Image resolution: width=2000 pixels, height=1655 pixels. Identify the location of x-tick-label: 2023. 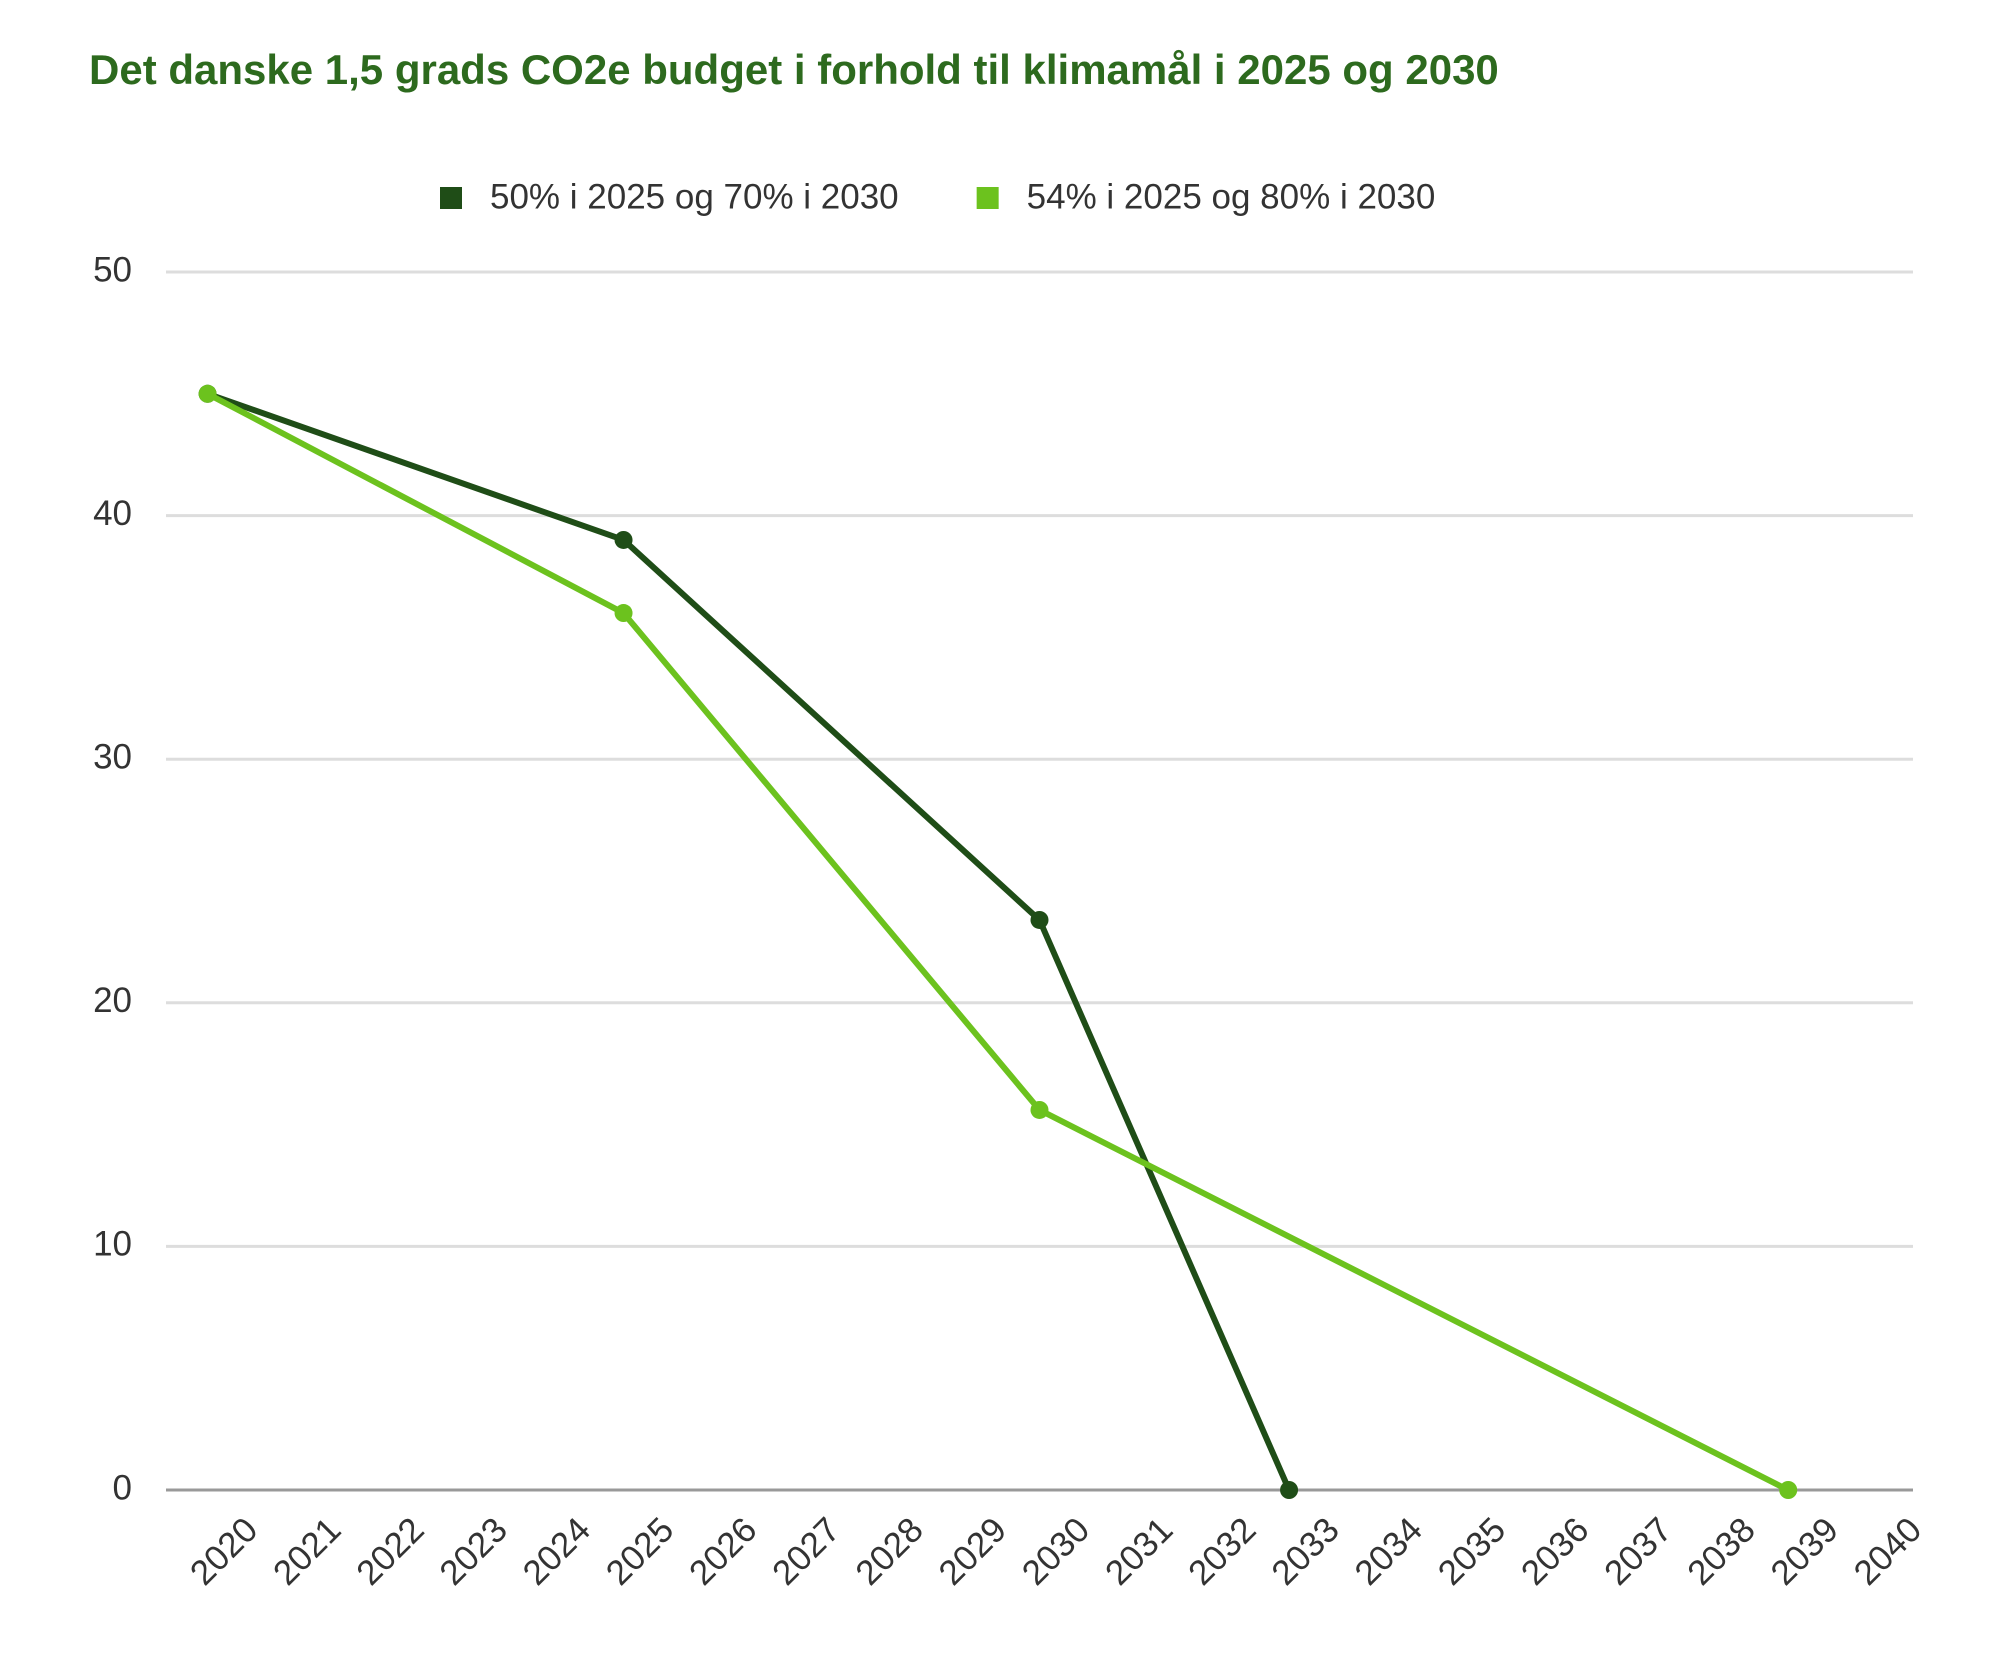
(473, 1551).